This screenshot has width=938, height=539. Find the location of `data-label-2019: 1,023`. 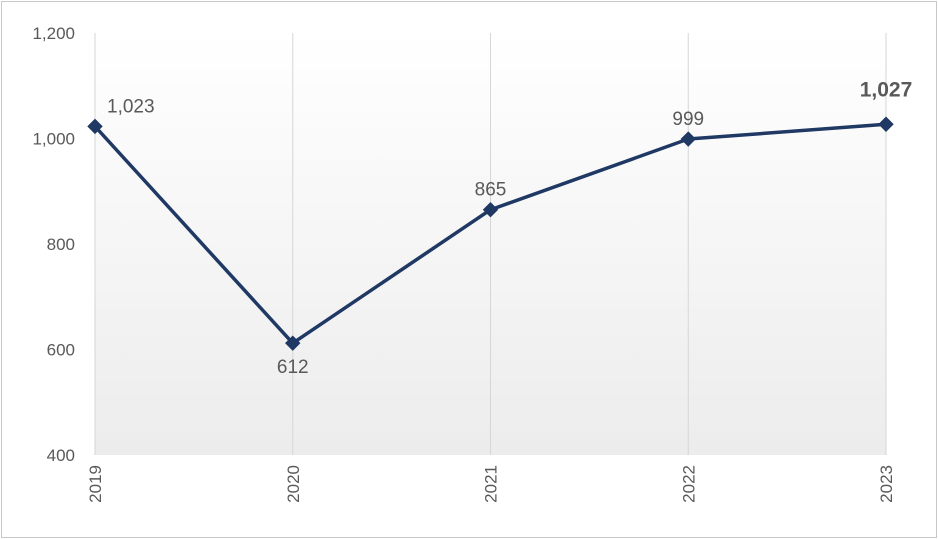

data-label-2019: 1,023 is located at coordinates (131, 106).